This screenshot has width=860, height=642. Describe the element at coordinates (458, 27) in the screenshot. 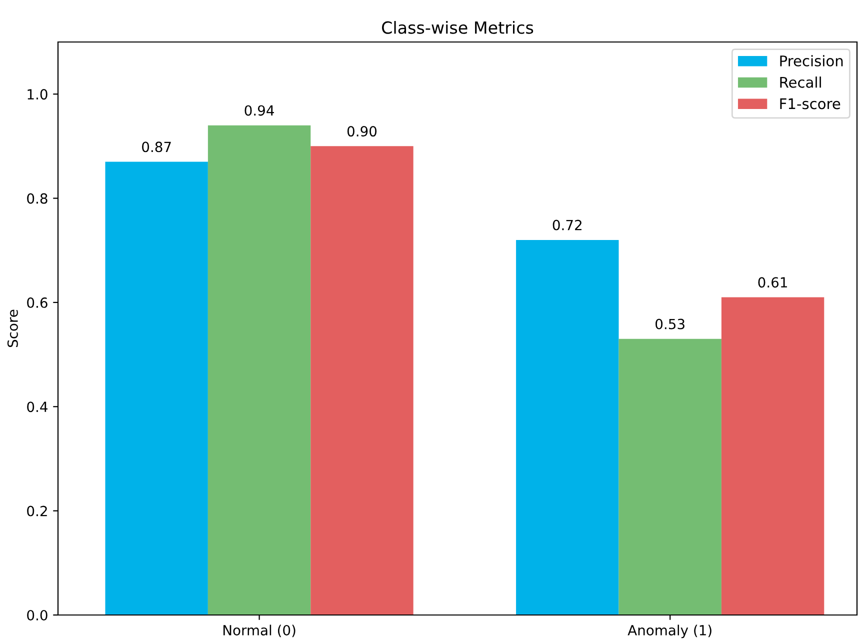

I see `chart-title: Class-wise Metrics` at that location.